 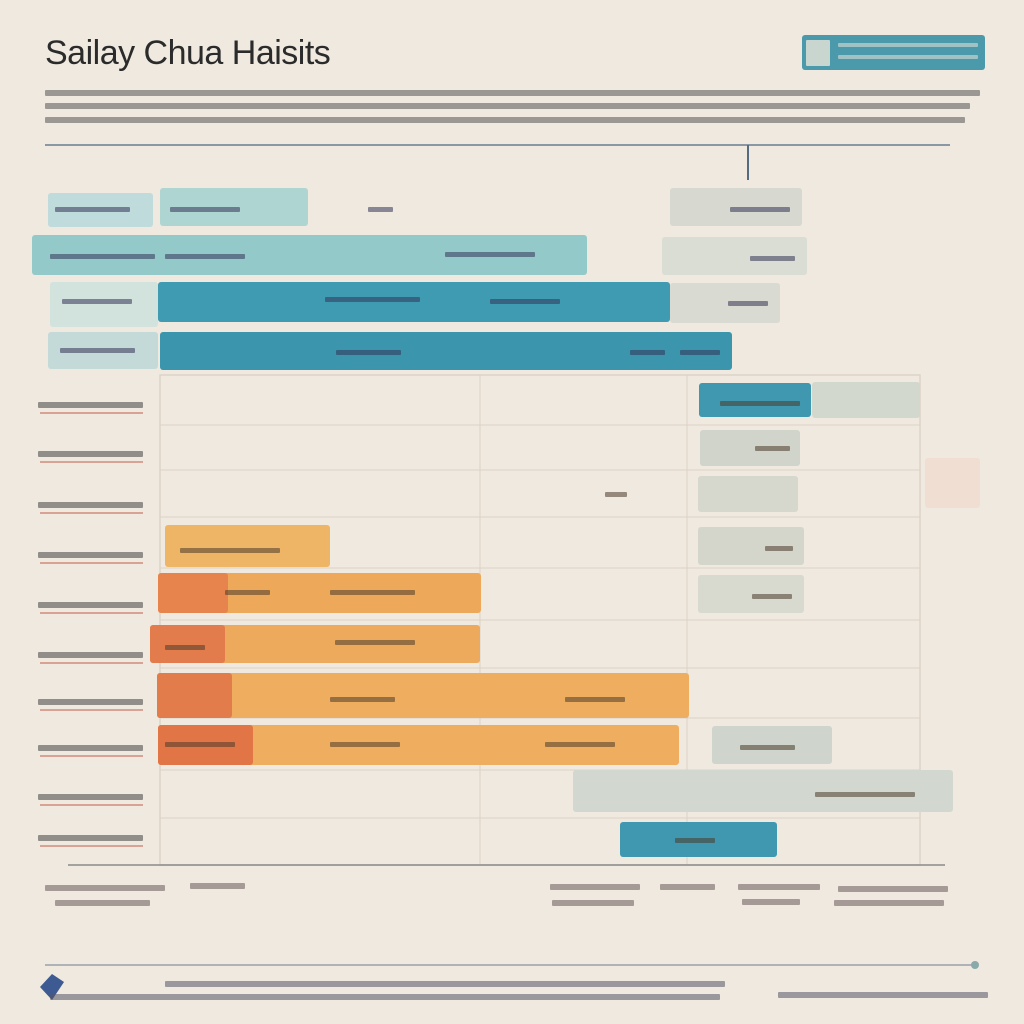 What do you see at coordinates (52, 987) in the screenshot?
I see `logo` at bounding box center [52, 987].